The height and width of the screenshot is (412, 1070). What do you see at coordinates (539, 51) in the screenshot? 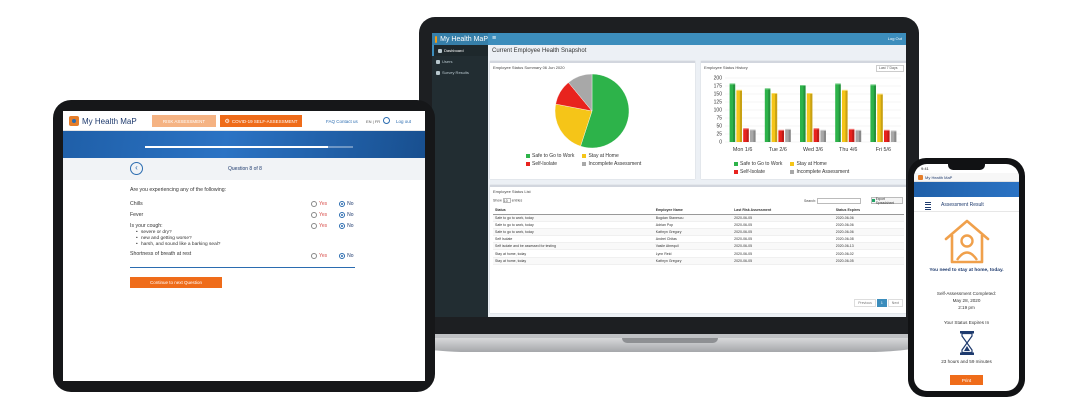
I see `page-title: Current Employee Health Snapshot` at bounding box center [539, 51].